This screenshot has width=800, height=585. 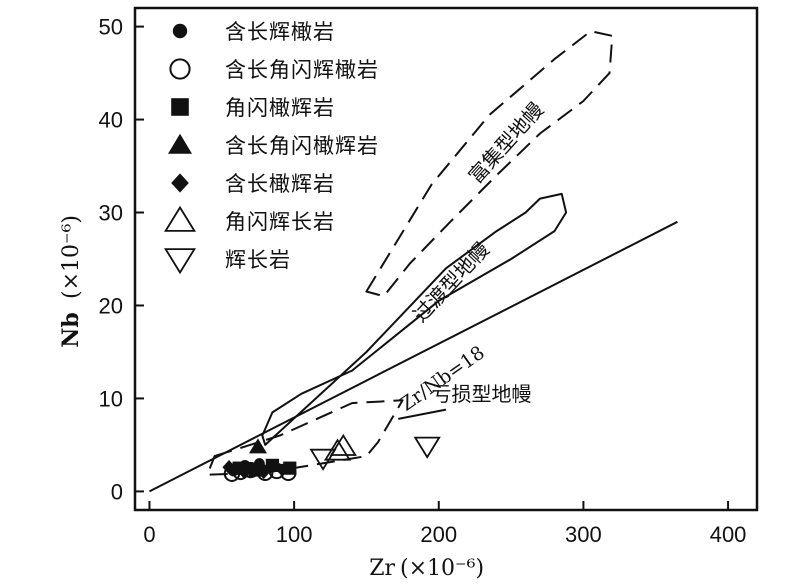 I want to click on x-tick-label-200: 200, so click(x=438, y=534).